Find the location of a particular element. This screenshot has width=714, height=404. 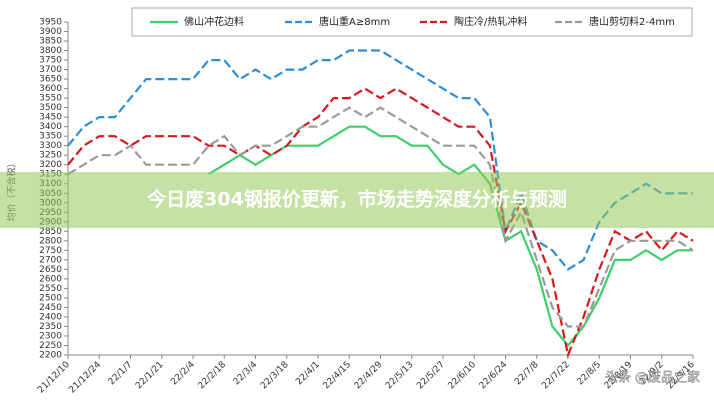

y-tick-label: 3500 is located at coordinates (50, 108).